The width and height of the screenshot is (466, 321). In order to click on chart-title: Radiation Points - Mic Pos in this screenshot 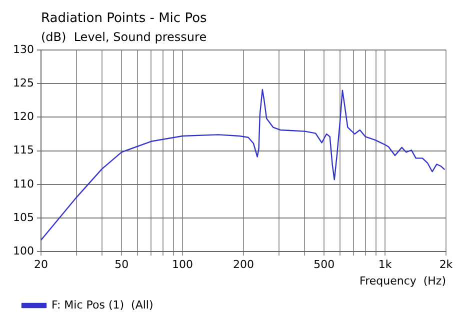, I will do `click(124, 18)`.